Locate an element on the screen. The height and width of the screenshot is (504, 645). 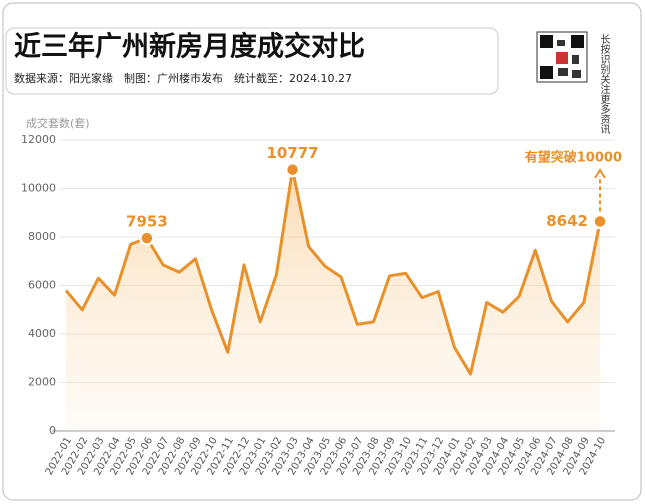
value-label: 8642 is located at coordinates (567, 221).